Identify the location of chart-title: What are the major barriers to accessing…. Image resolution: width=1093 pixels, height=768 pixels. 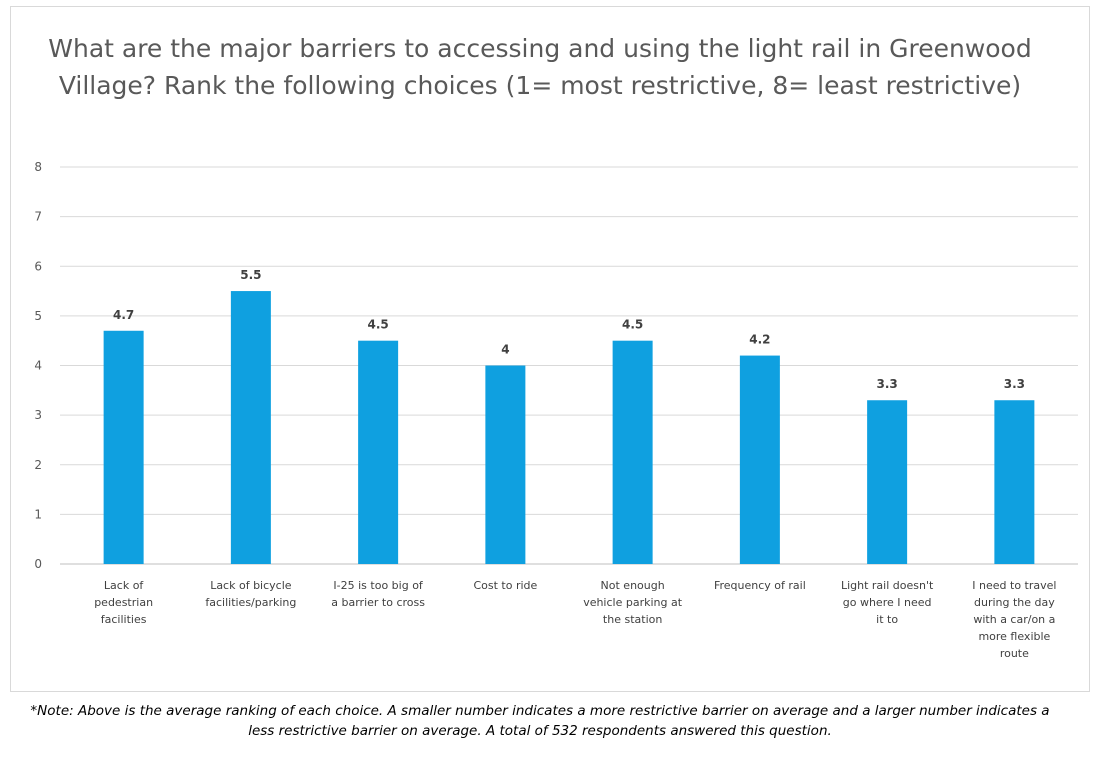
(540, 67).